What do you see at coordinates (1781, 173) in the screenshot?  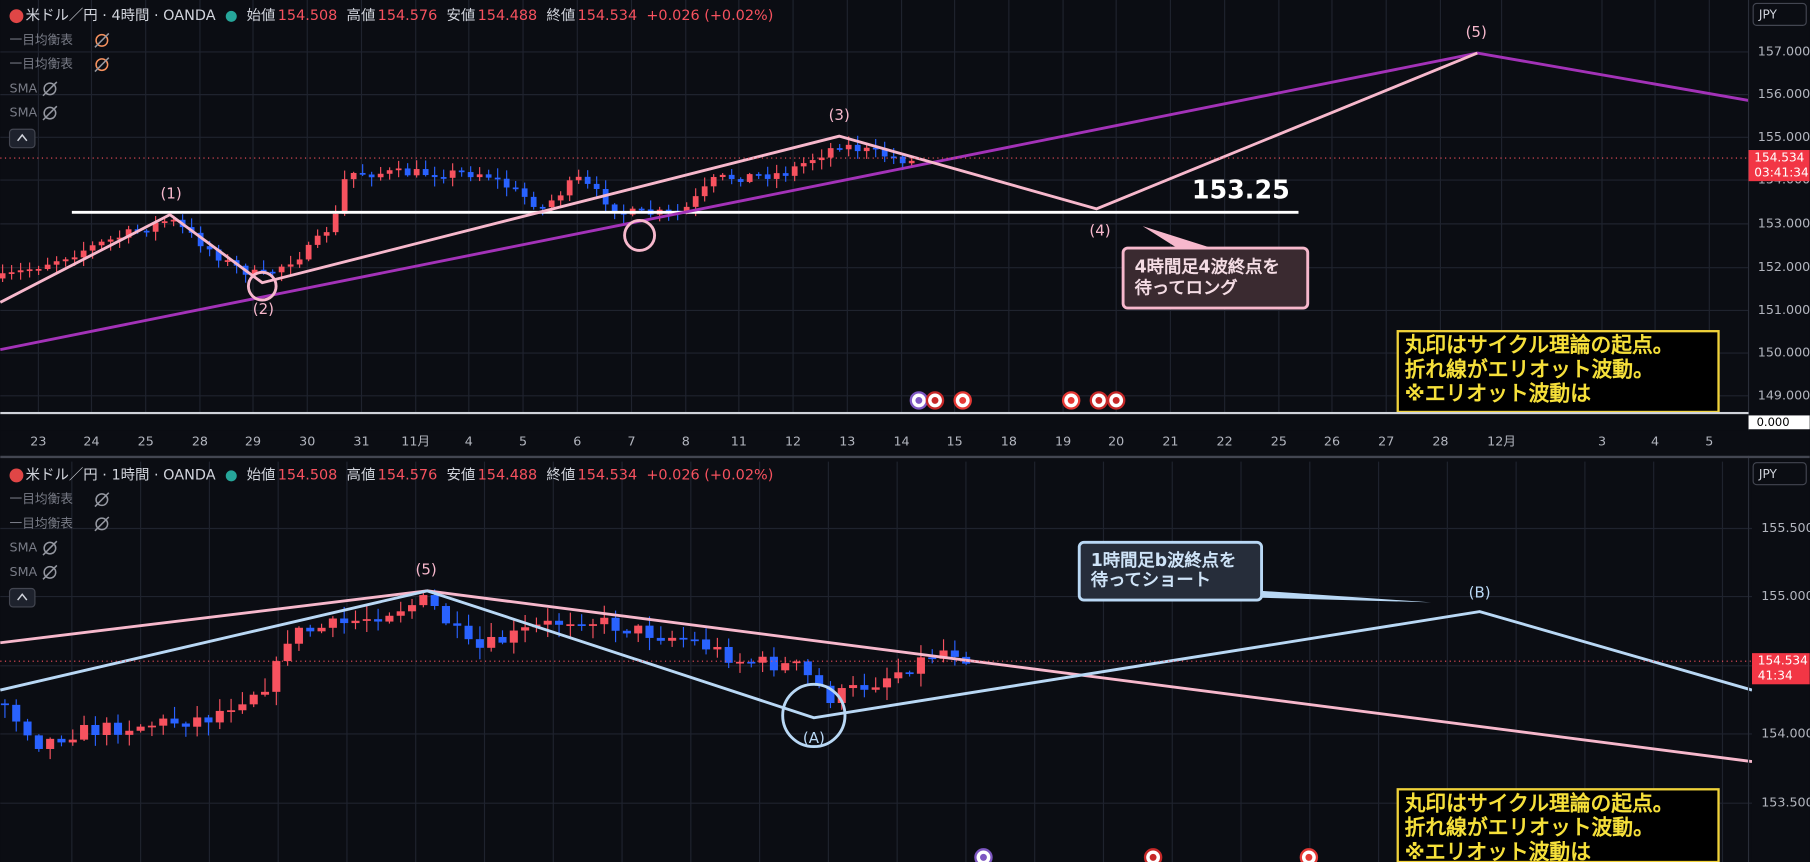 I see `countdown: 03:41:34` at bounding box center [1781, 173].